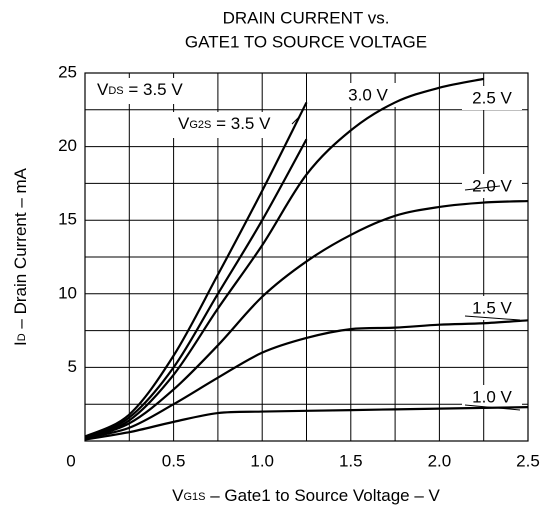 Image resolution: width=549 pixels, height=513 pixels. I want to click on x-tick-label: 0, so click(70, 460).